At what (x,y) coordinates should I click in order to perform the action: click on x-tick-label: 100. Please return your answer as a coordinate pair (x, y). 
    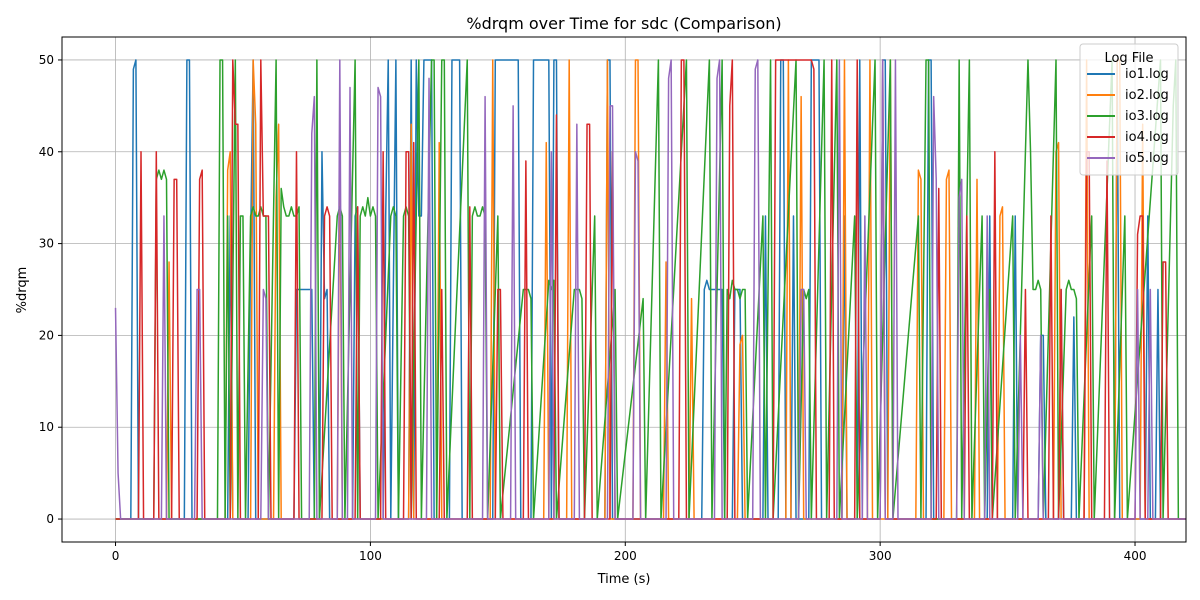
    Looking at the image, I should click on (370, 556).